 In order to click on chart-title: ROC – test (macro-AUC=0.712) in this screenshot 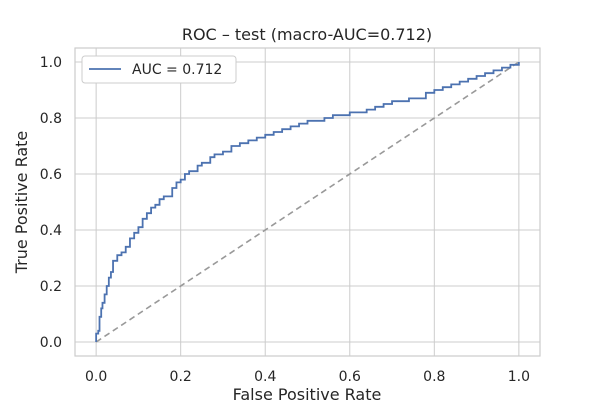, I will do `click(307, 34)`.